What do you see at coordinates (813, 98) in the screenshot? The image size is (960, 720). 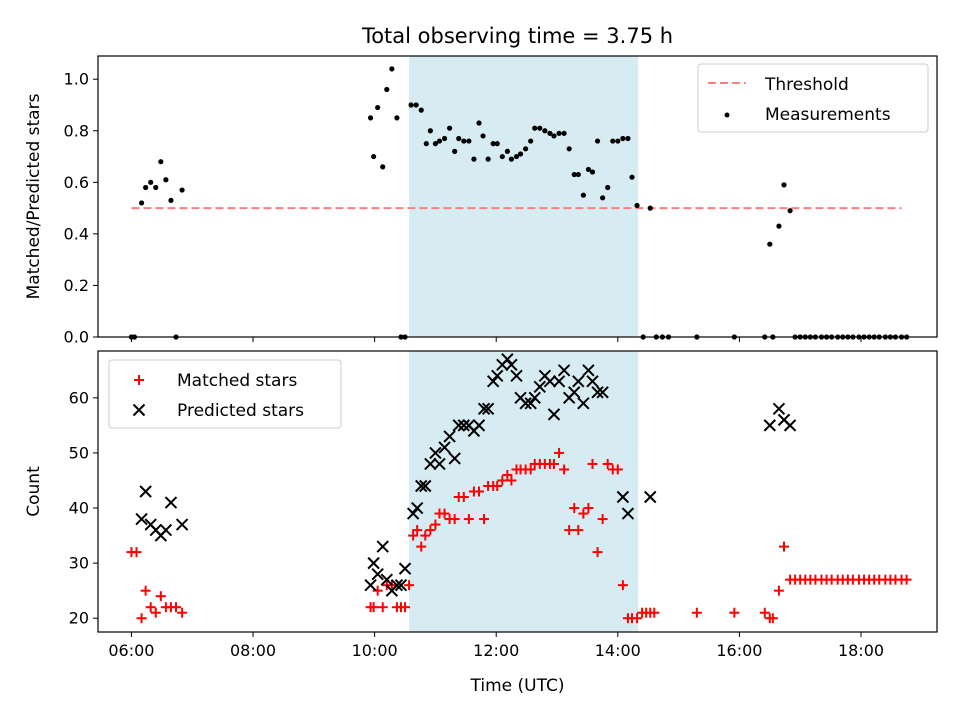 I see `top-legend-box` at bounding box center [813, 98].